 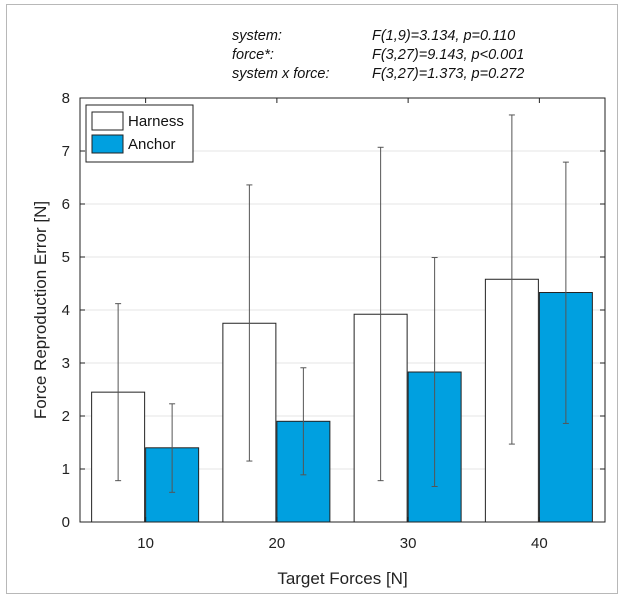 What do you see at coordinates (443, 36) in the screenshot?
I see `stat-value-system: F(1,9)=3.134, p=0.110` at bounding box center [443, 36].